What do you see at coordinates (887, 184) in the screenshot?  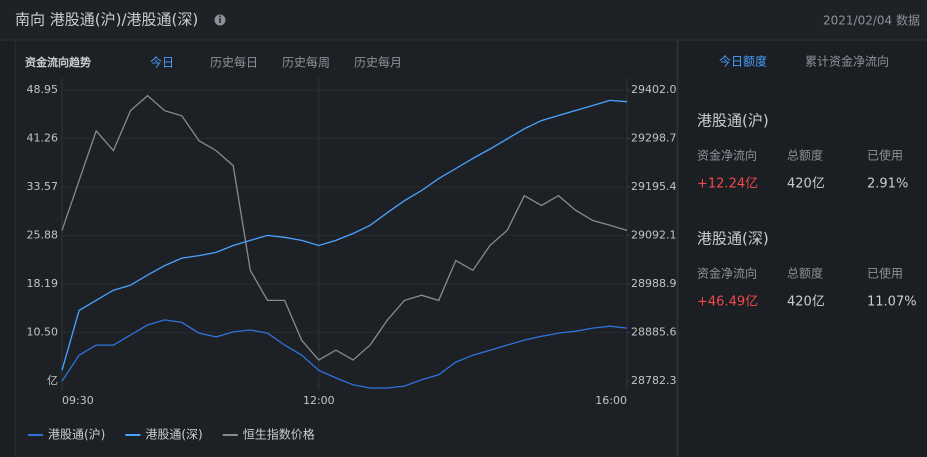 I see `group-value: 2.91%` at bounding box center [887, 184].